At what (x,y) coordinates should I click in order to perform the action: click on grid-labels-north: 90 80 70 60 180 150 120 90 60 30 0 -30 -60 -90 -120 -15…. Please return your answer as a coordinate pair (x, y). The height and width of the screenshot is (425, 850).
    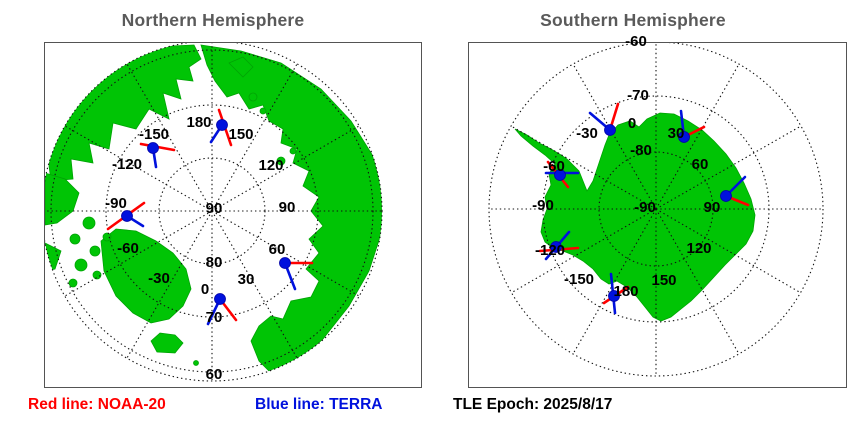
    Looking at the image, I should click on (200, 248).